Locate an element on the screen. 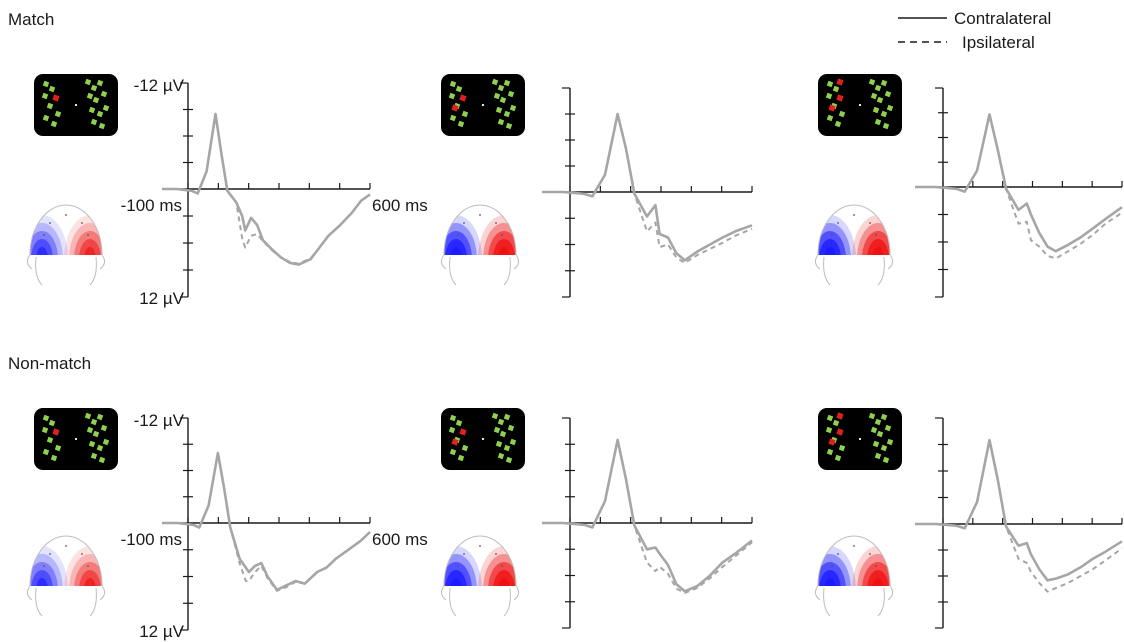 This screenshot has height=642, width=1124. legend: Contralateral Ipsilateral is located at coordinates (974, 30).